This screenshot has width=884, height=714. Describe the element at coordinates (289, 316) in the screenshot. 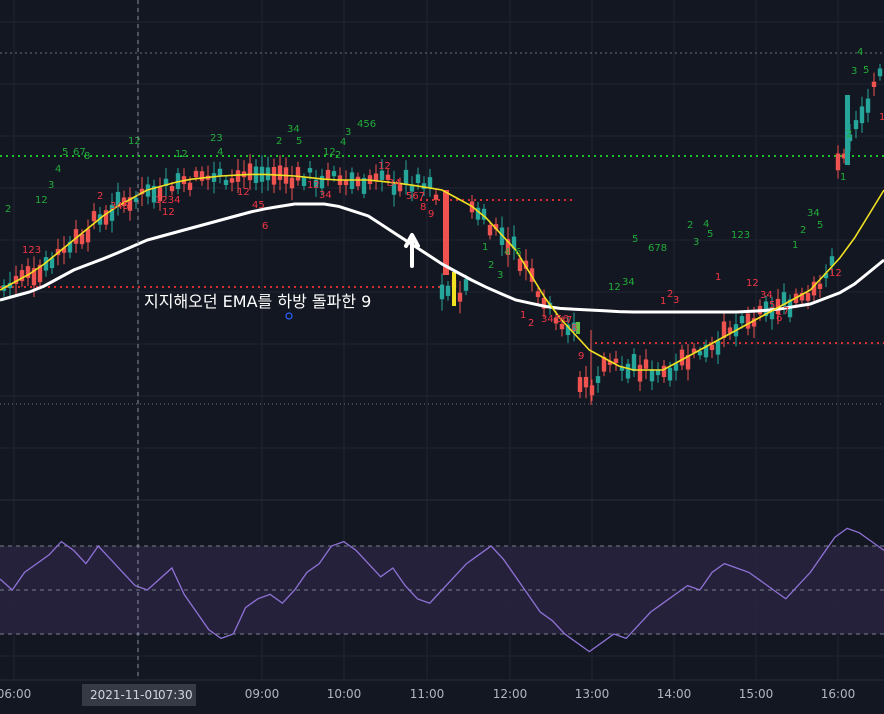

I see `cursor-circle-icon` at that location.